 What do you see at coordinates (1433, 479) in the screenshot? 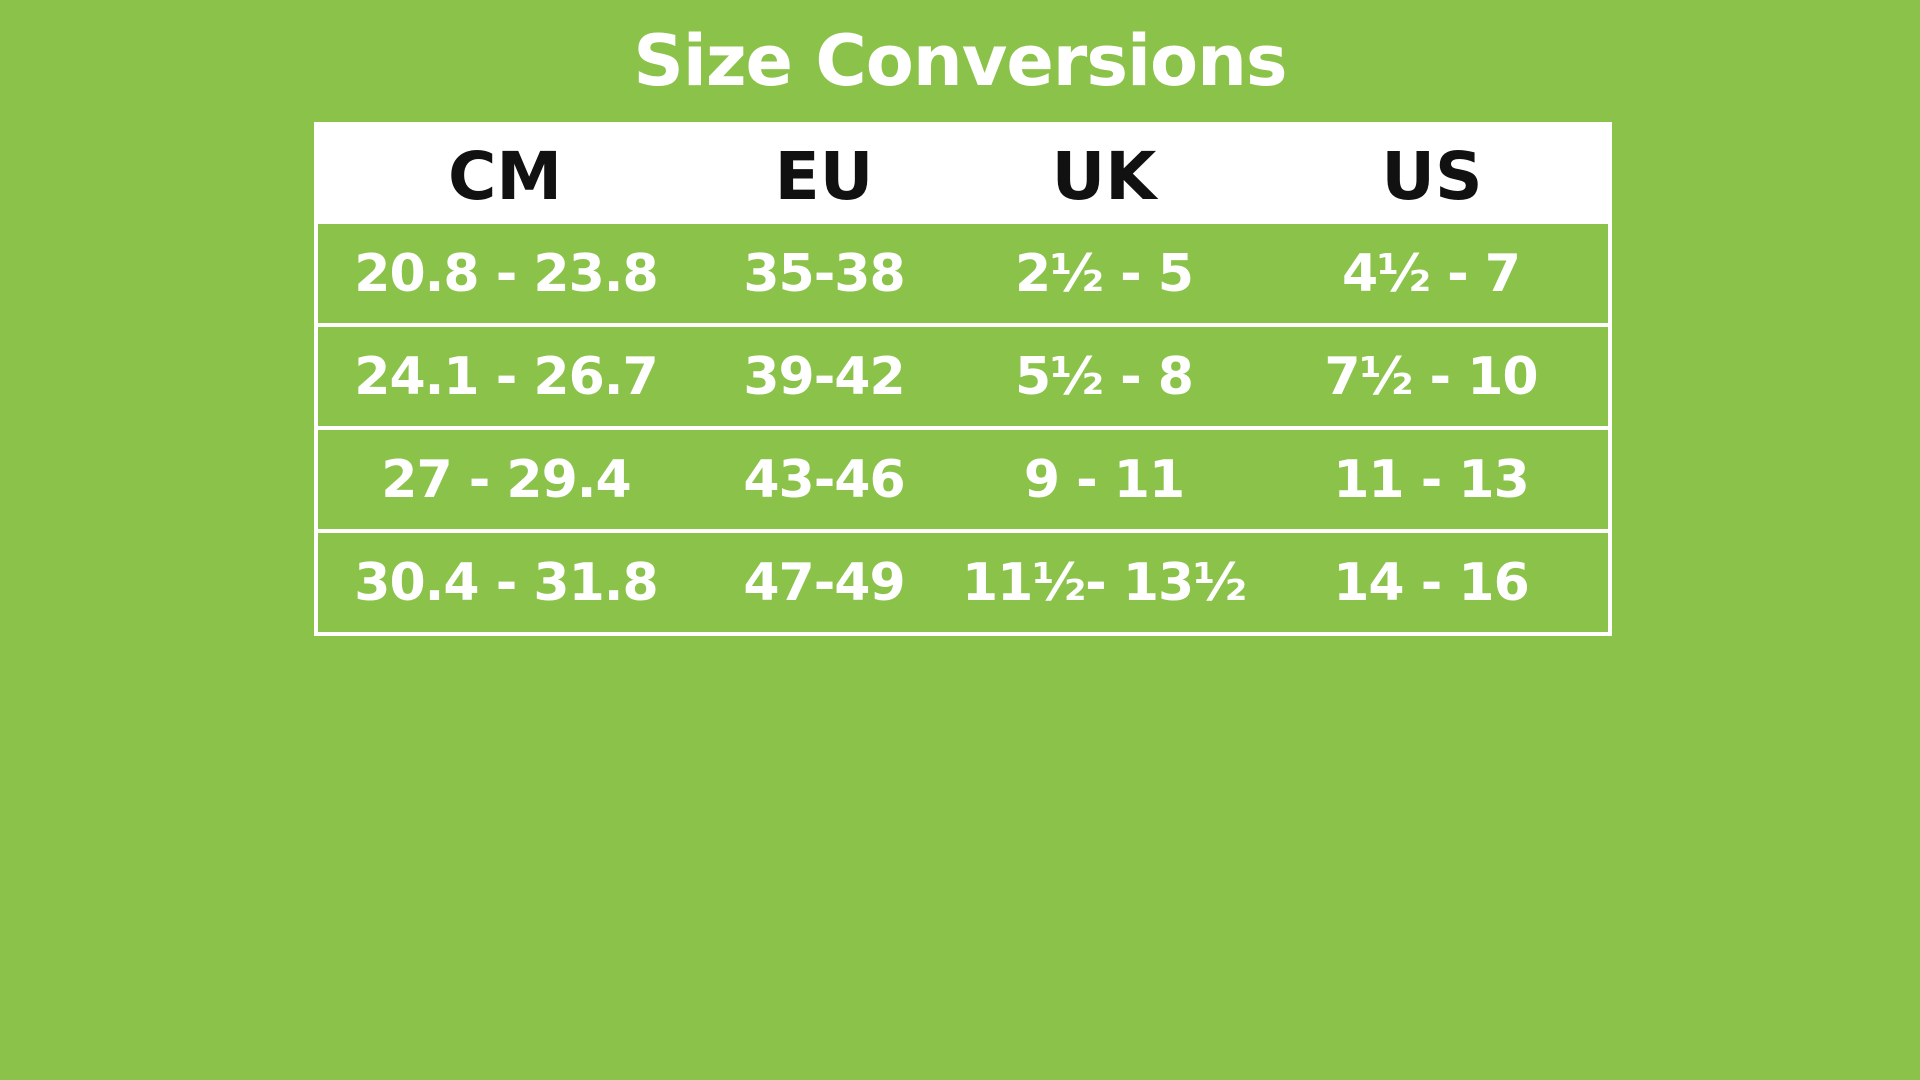
I see `cell-us: 11 - 13` at bounding box center [1433, 479].